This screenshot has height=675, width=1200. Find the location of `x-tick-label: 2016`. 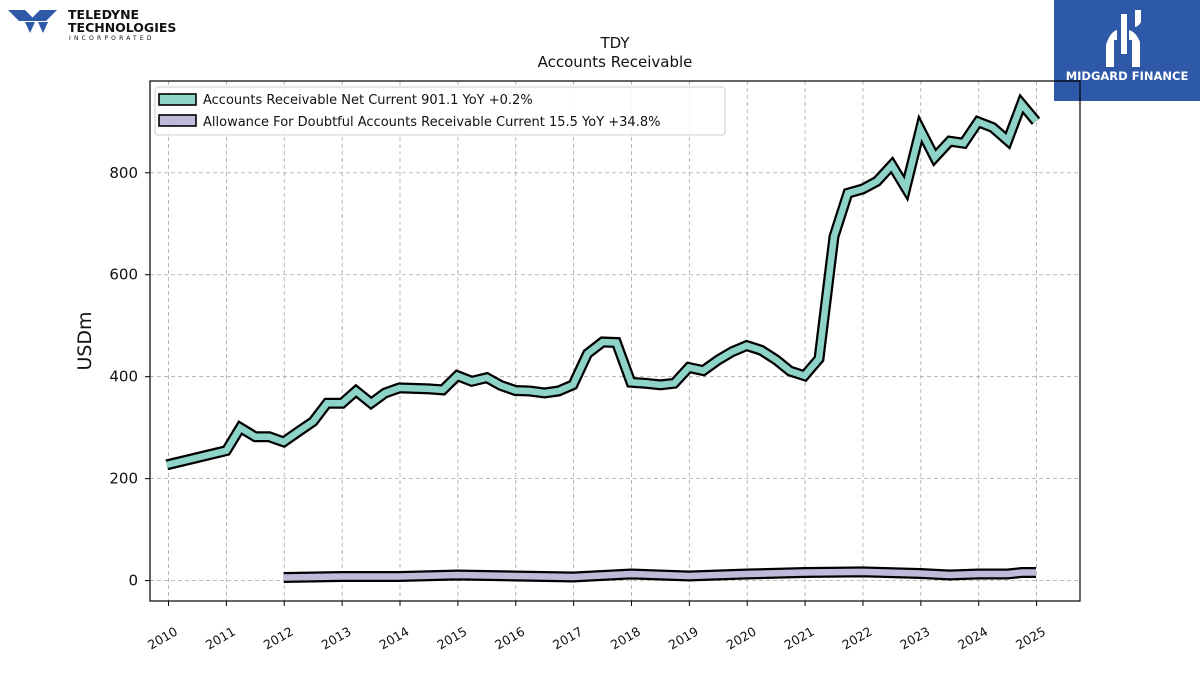

x-tick-label: 2016 is located at coordinates (509, 638).